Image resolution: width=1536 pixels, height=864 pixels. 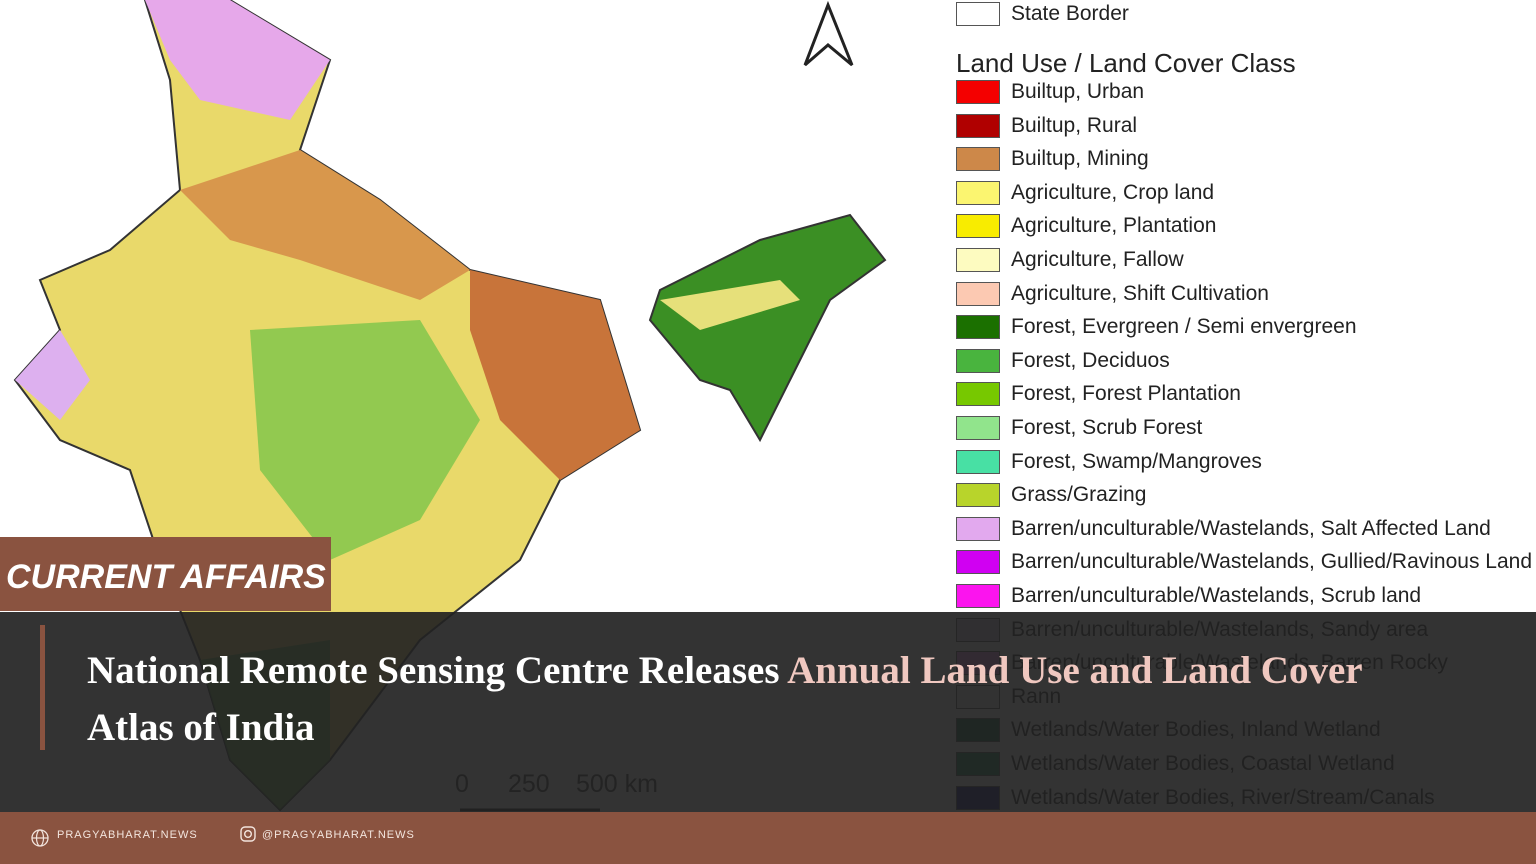 I want to click on legend-label: Grass/Grazing, so click(x=1079, y=495).